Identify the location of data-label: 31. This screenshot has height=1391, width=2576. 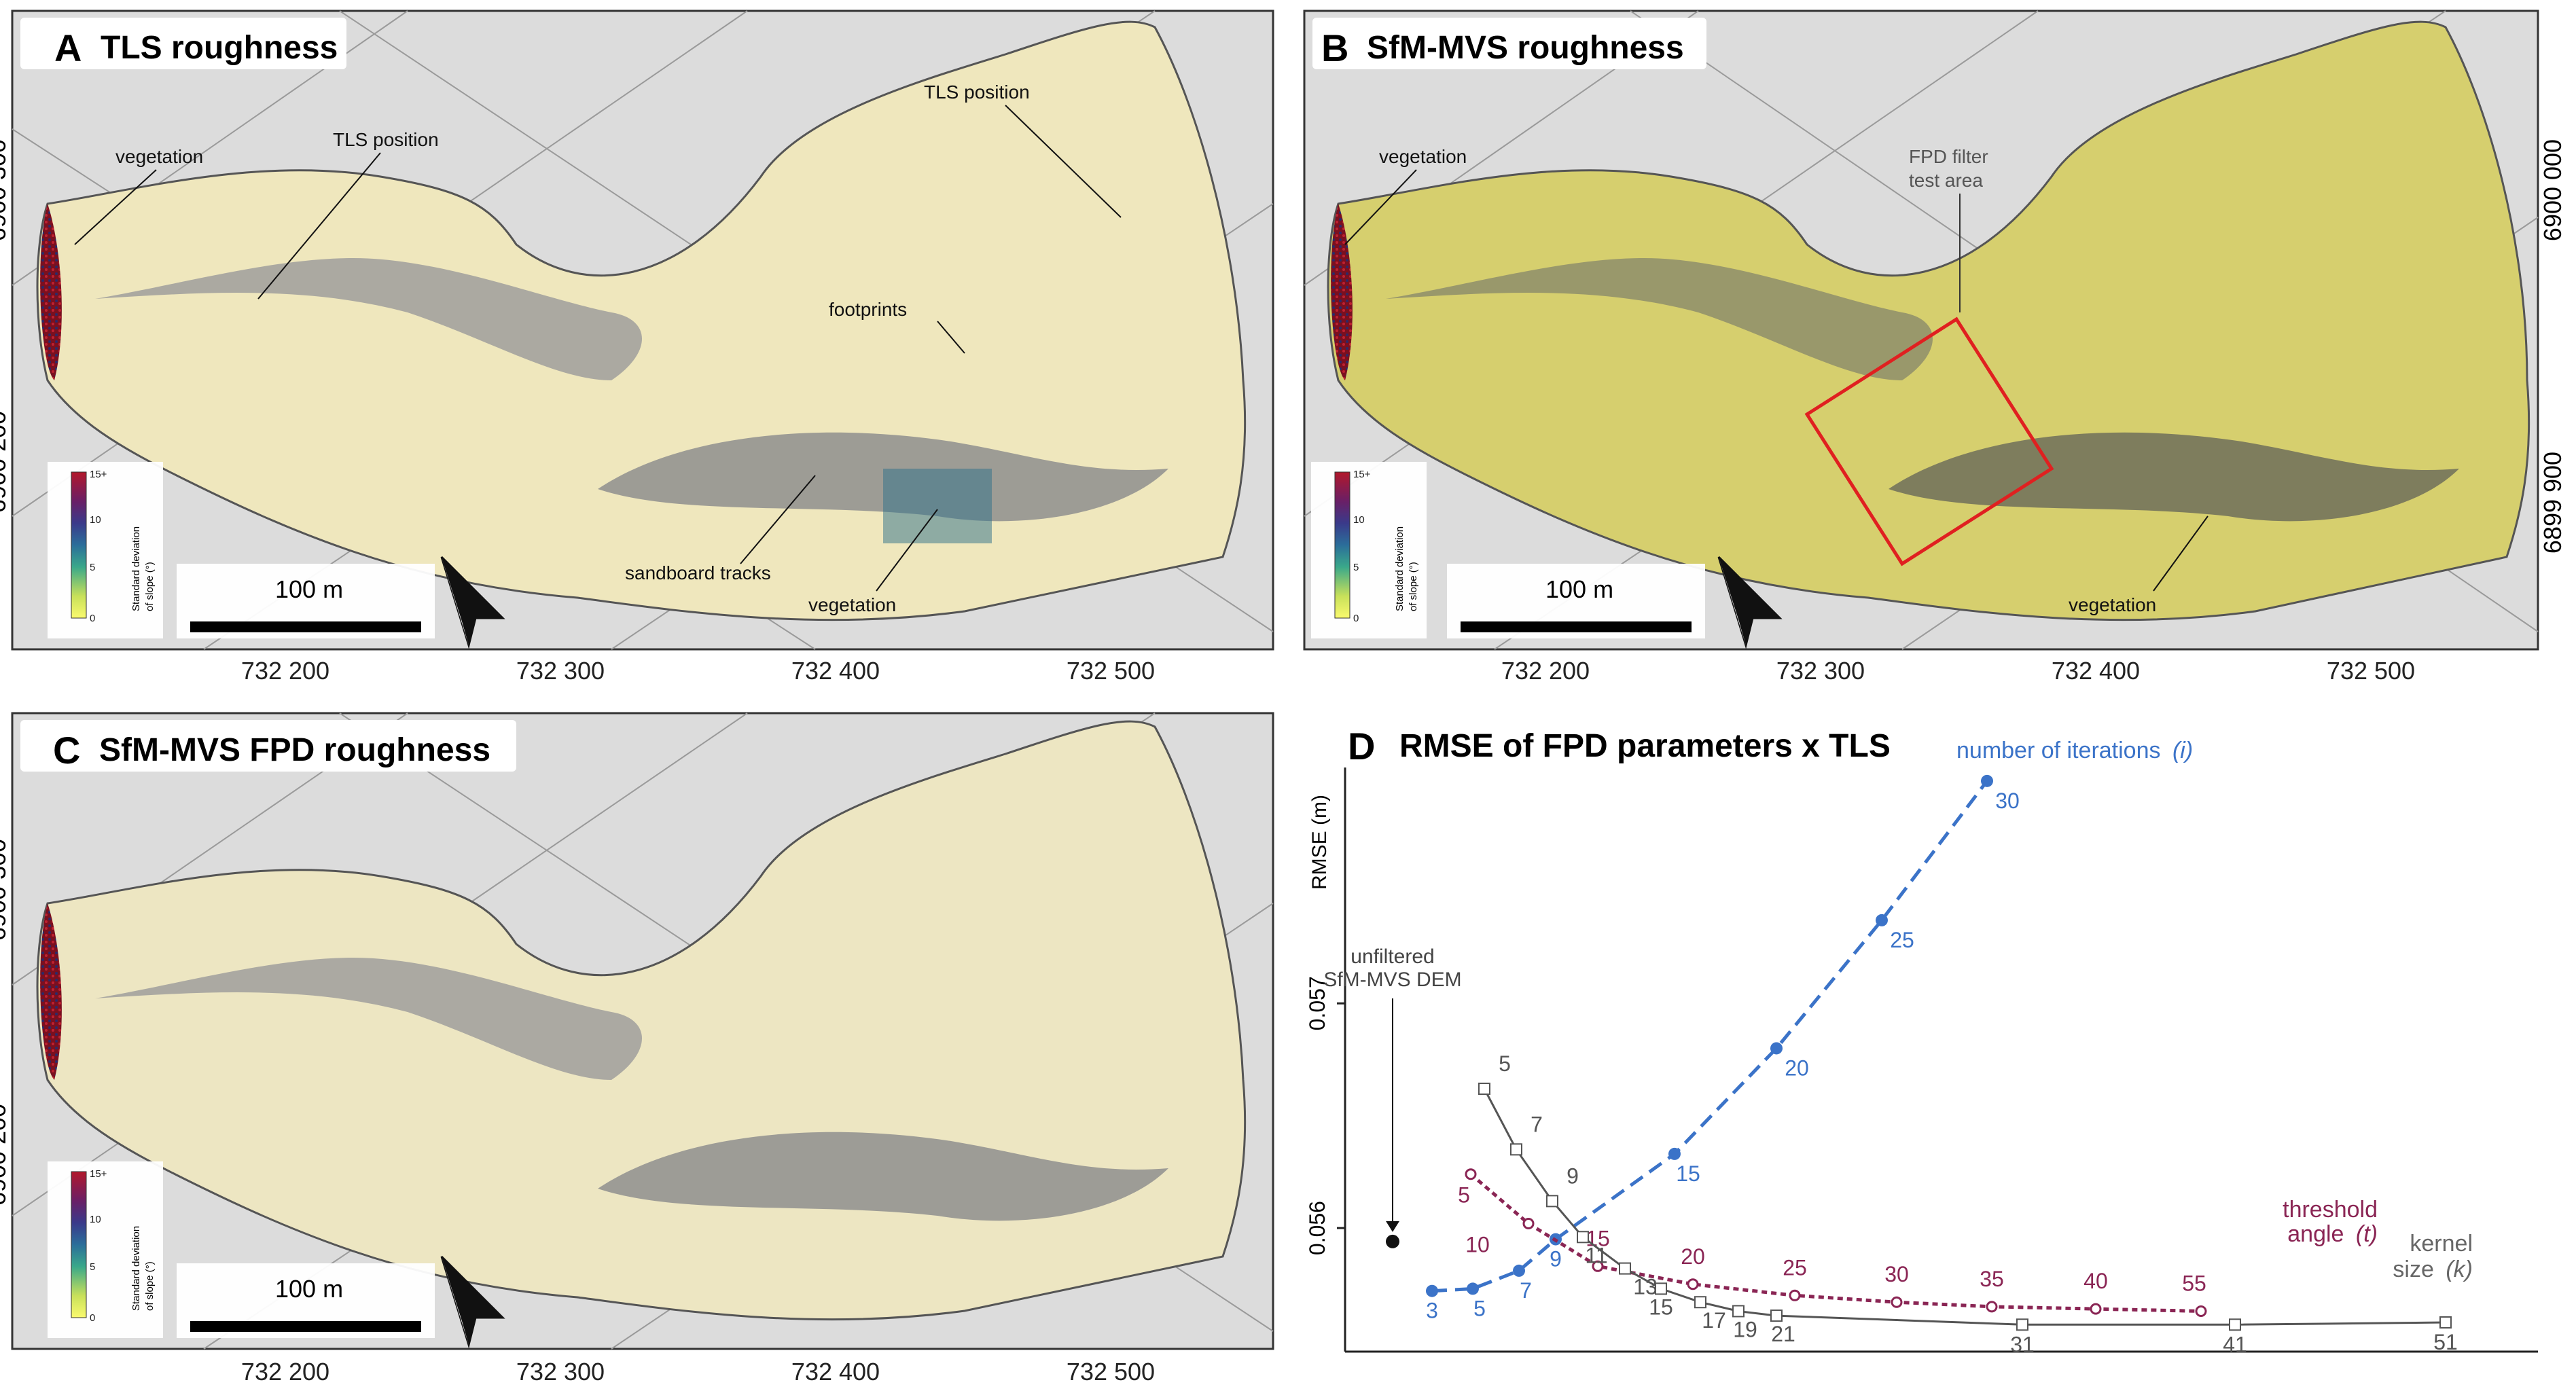
(2022, 1344).